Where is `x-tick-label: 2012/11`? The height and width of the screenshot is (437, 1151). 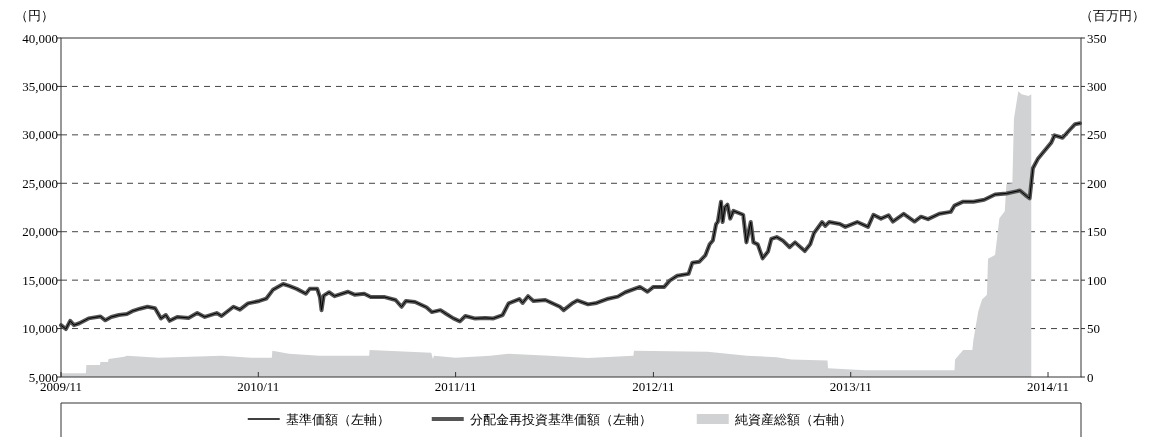 x-tick-label: 2012/11 is located at coordinates (653, 386).